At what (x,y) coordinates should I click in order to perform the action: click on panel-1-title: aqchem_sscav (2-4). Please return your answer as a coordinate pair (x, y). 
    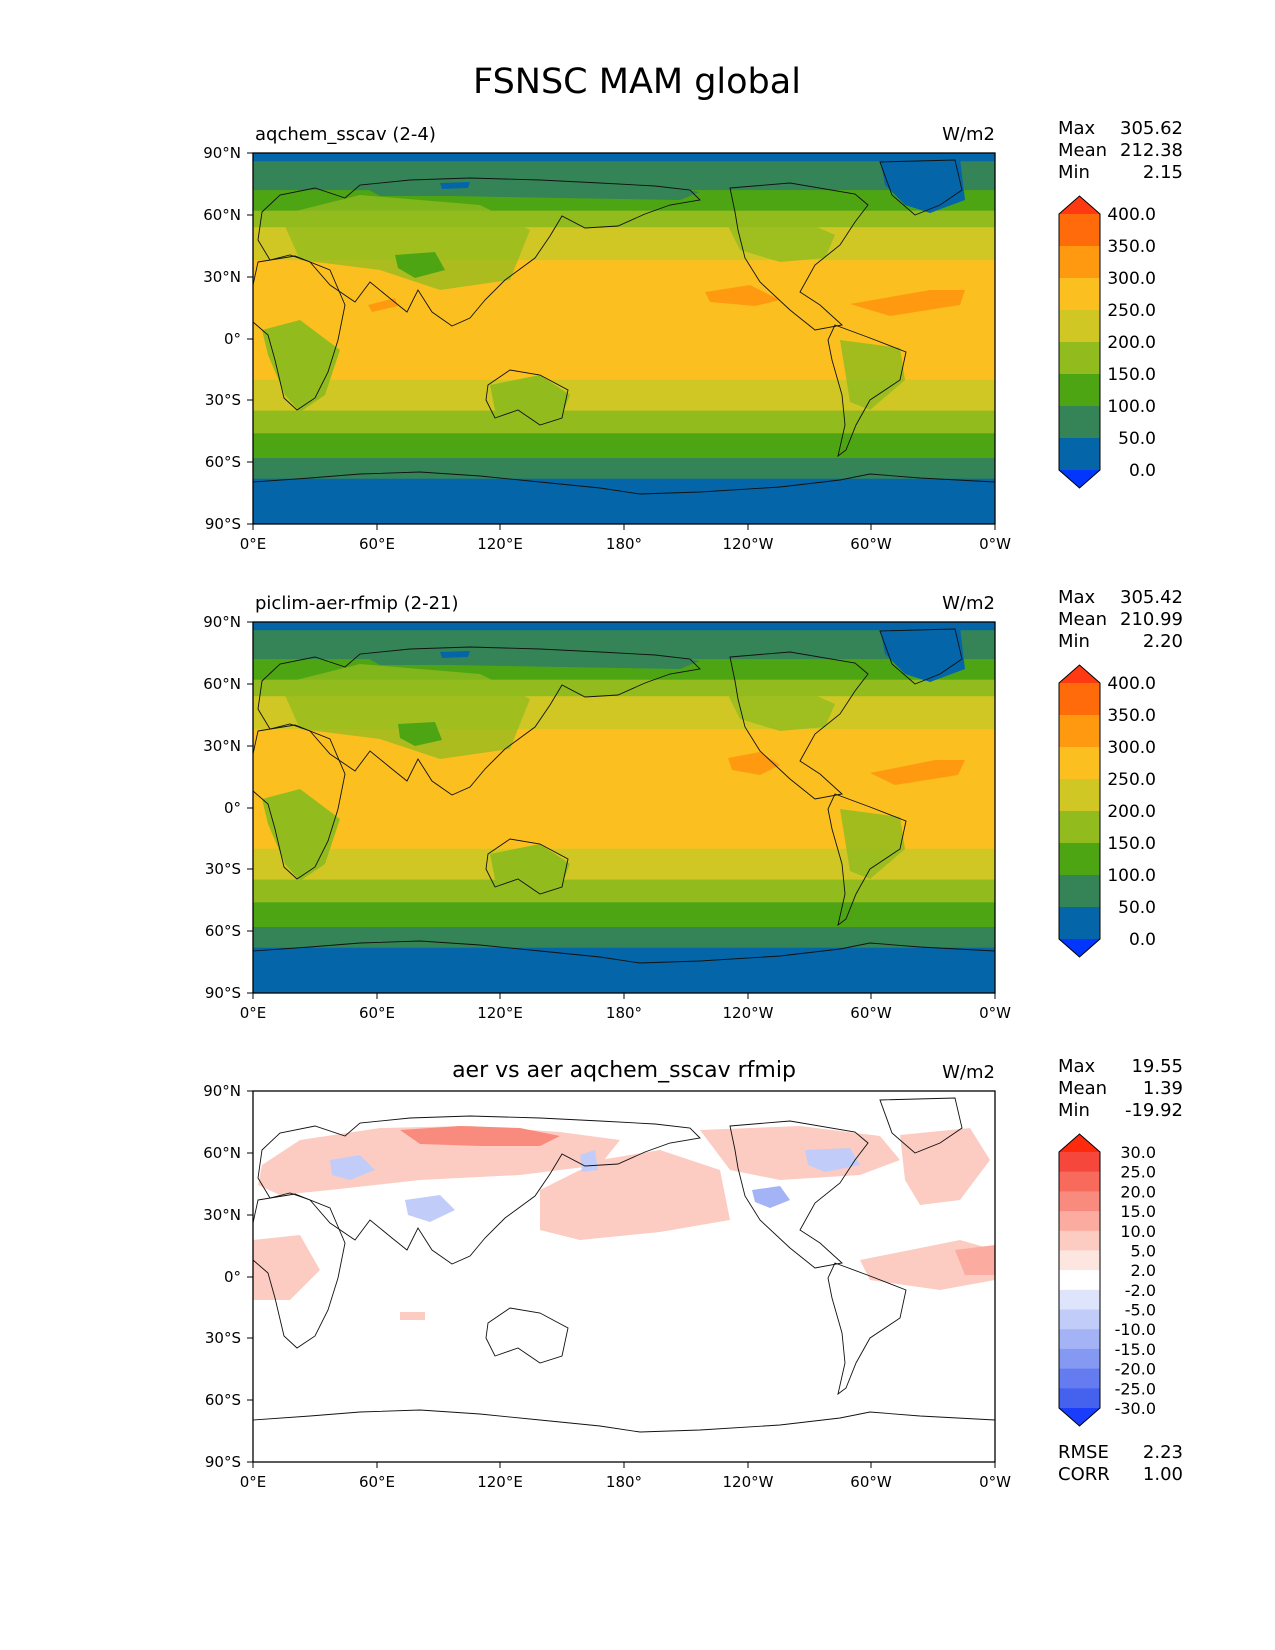
    Looking at the image, I should click on (345, 134).